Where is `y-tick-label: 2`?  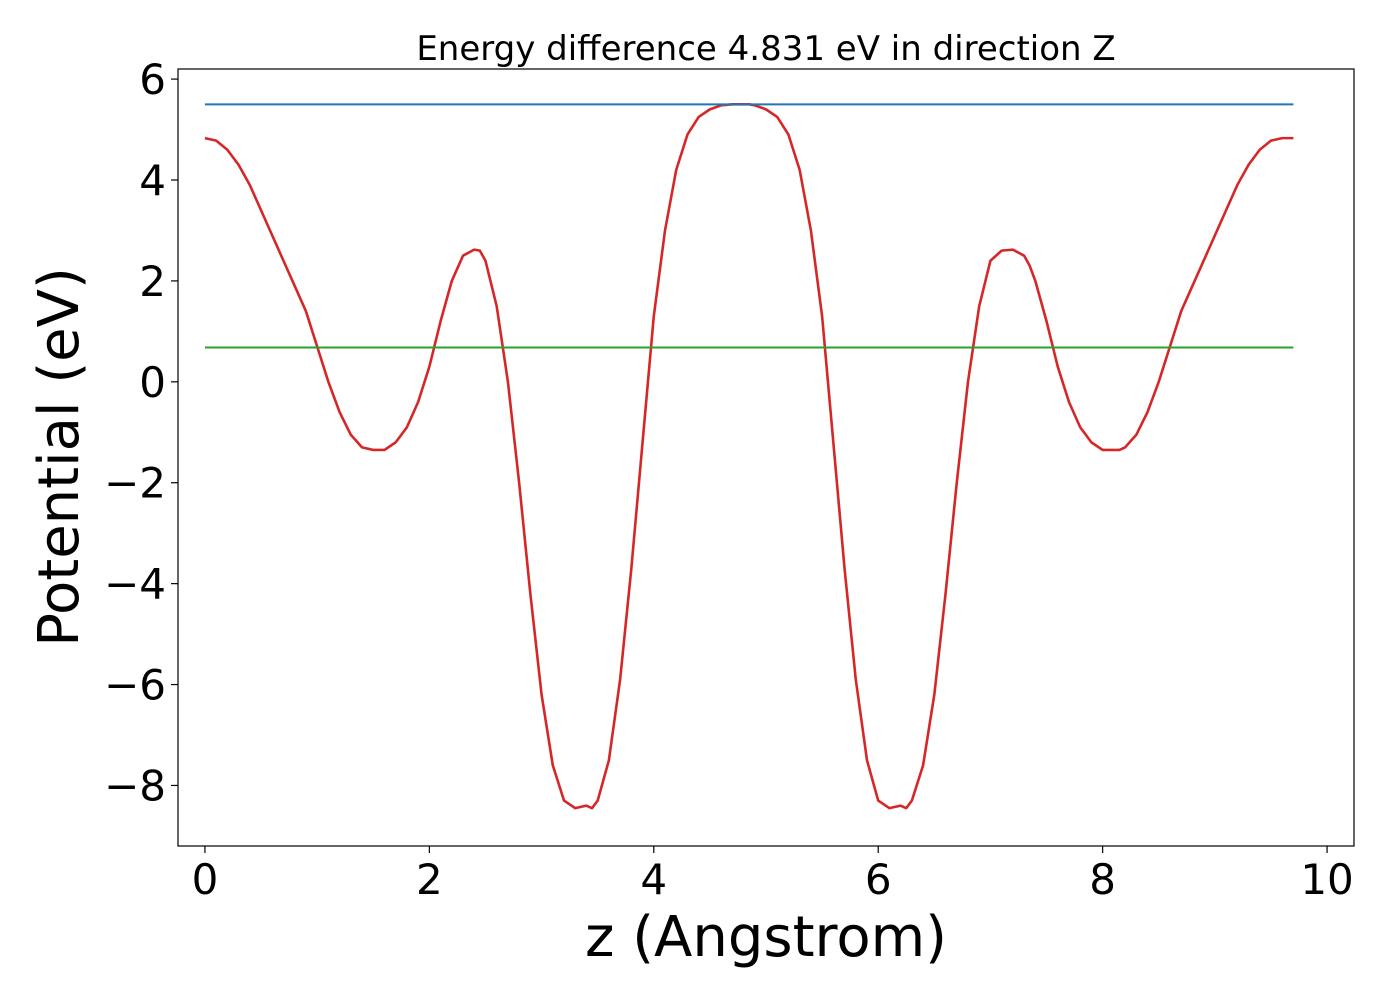 y-tick-label: 2 is located at coordinates (152, 281).